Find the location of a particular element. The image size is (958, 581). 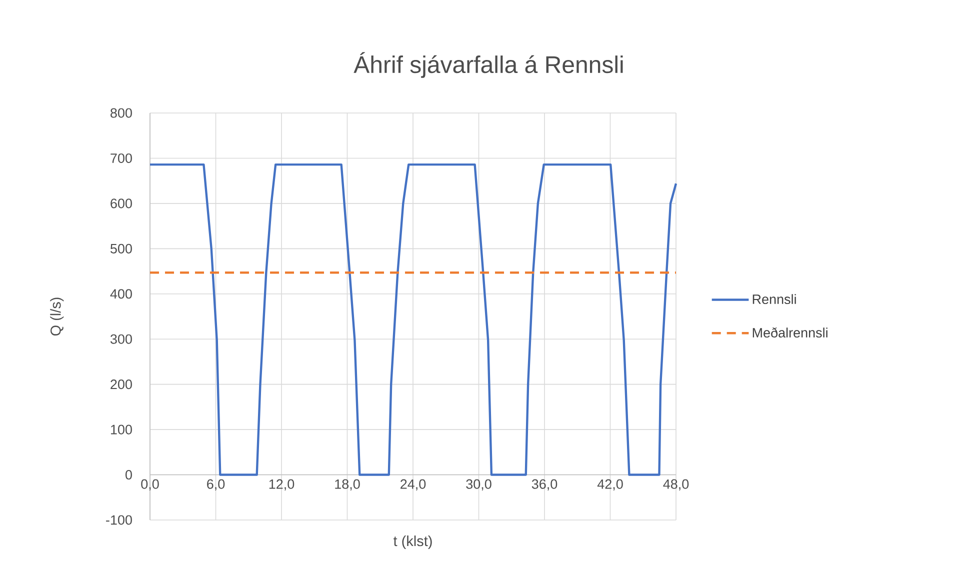

x-tick-label: 6,0 is located at coordinates (216, 484).